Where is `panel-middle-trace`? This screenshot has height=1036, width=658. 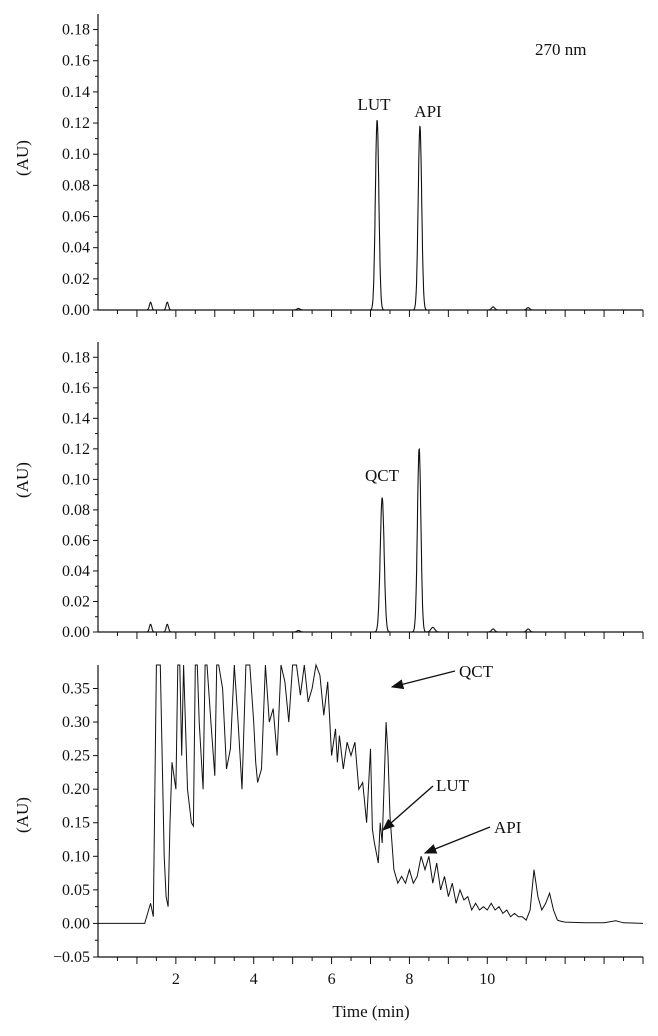
panel-middle-trace is located at coordinates (370, 540).